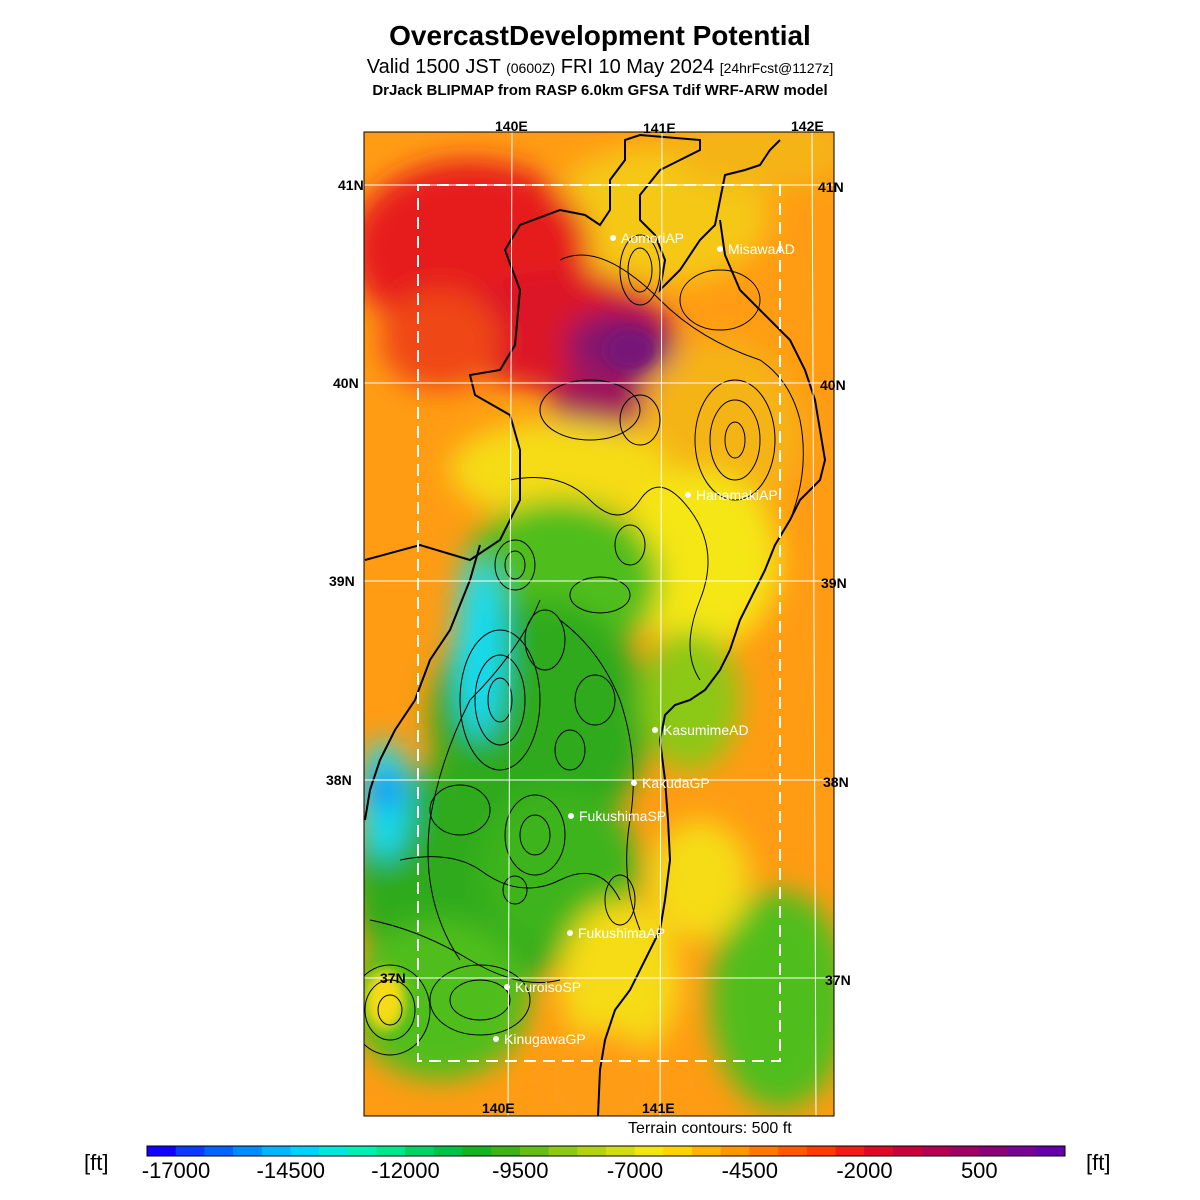  Describe the element at coordinates (346, 383) in the screenshot. I see `lat-left-40: 40N` at that location.